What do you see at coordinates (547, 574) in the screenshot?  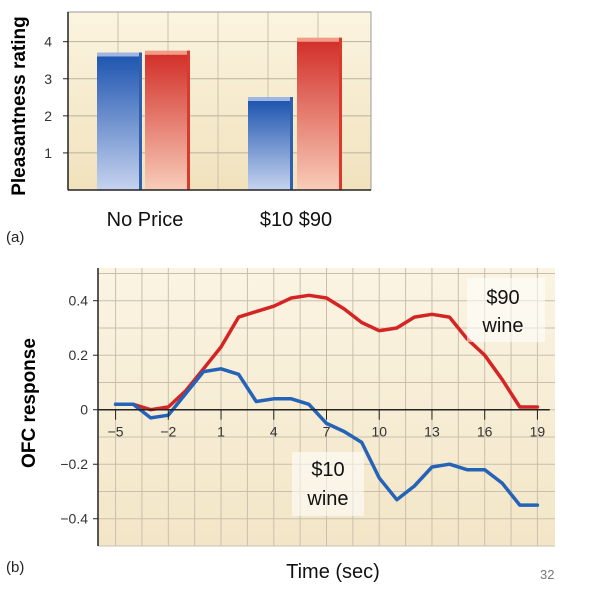 I see `slide-number: 32` at bounding box center [547, 574].